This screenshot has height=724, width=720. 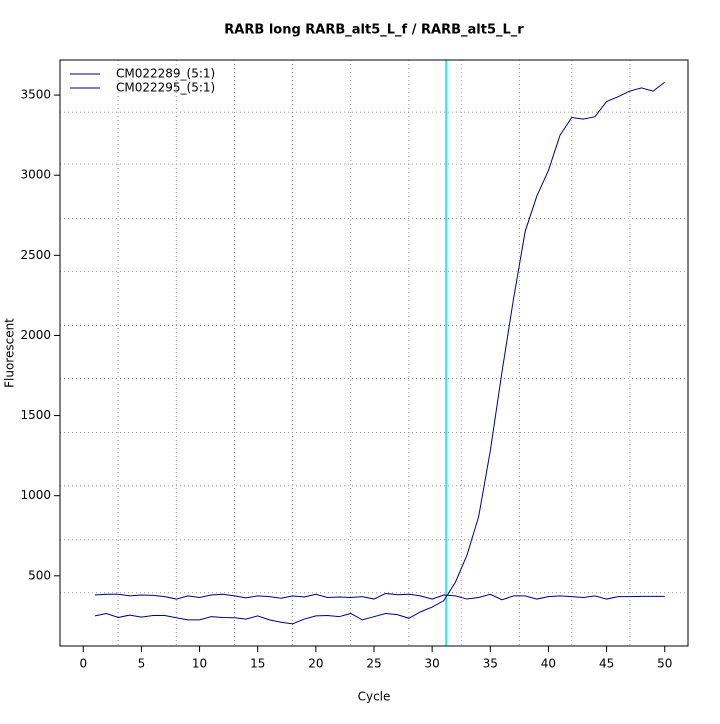 I want to click on legend-label: CM022289_(5:1), so click(x=165, y=74).